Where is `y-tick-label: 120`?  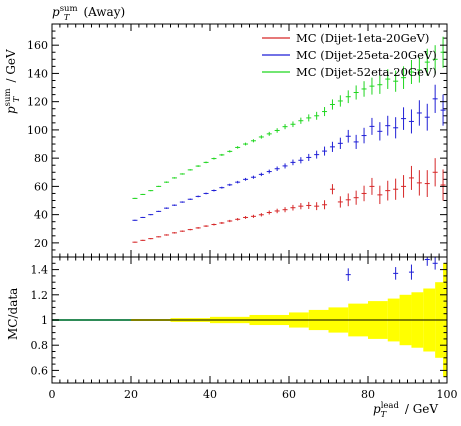 y-tick-label: 120 is located at coordinates (37, 102).